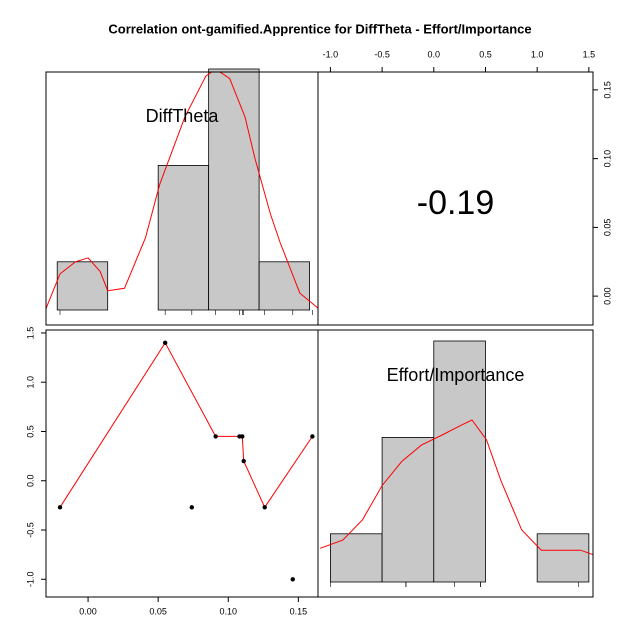 The height and width of the screenshot is (640, 640). Describe the element at coordinates (30, 580) in the screenshot. I see `y-tick-label: -1.0` at that location.